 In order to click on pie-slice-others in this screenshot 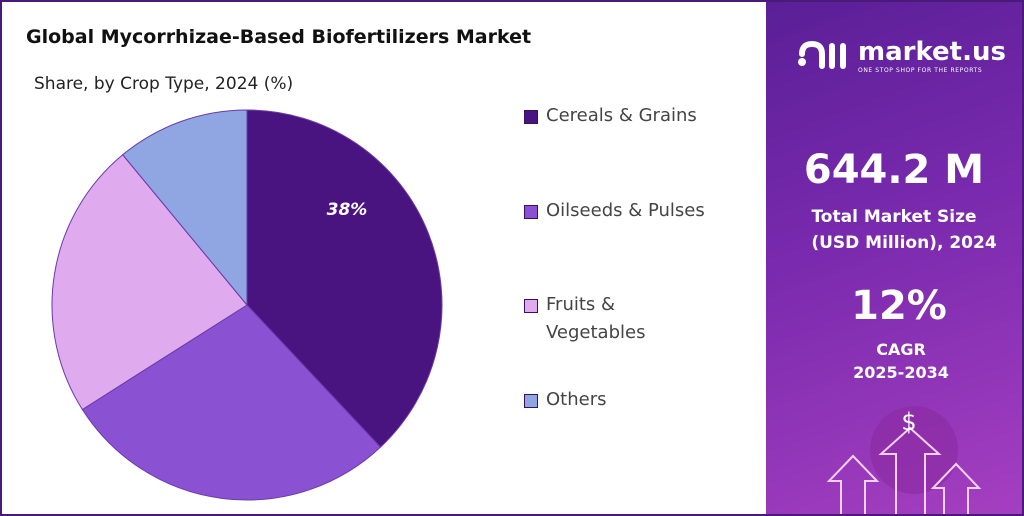, I will do `click(184, 208)`.